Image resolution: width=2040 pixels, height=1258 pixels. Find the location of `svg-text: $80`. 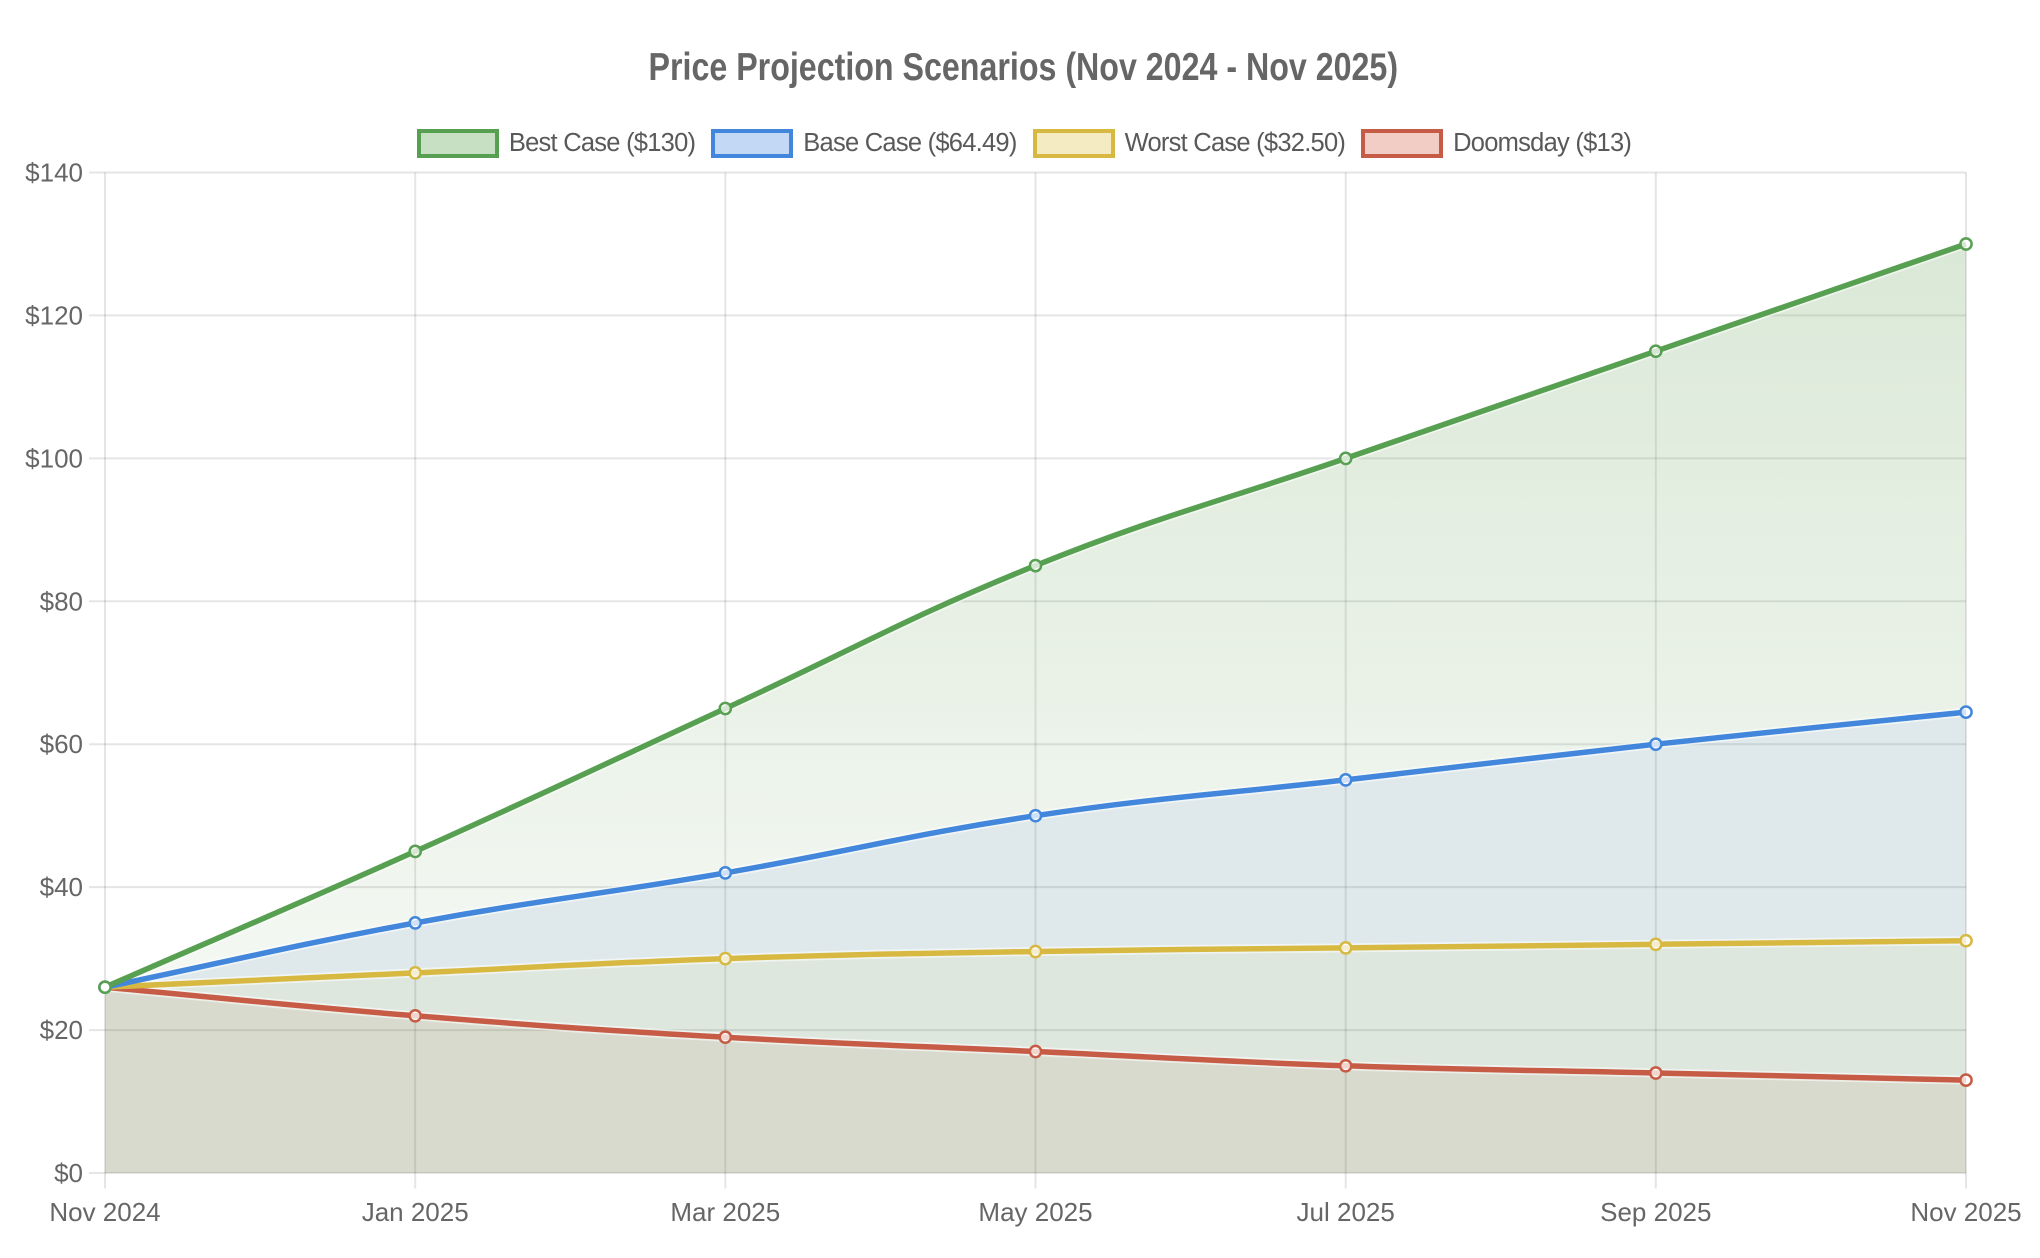

svg-text: $80 is located at coordinates (61, 601).